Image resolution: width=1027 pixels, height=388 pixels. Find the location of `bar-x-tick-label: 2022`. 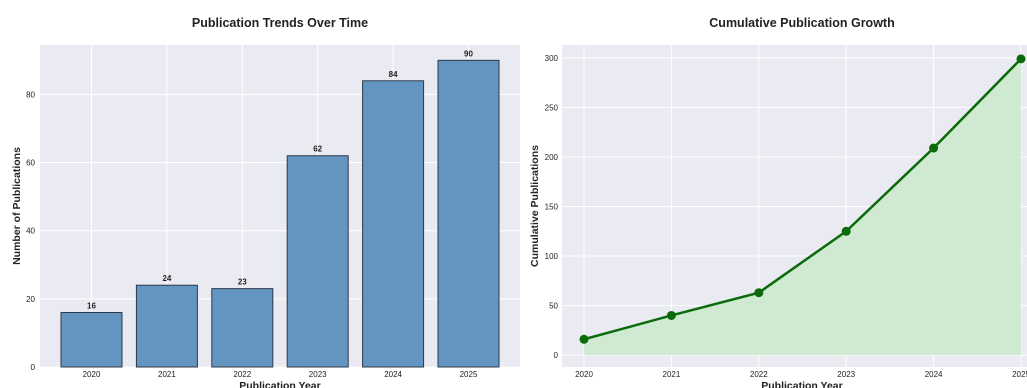

bar-x-tick-label: 2022 is located at coordinates (242, 374).